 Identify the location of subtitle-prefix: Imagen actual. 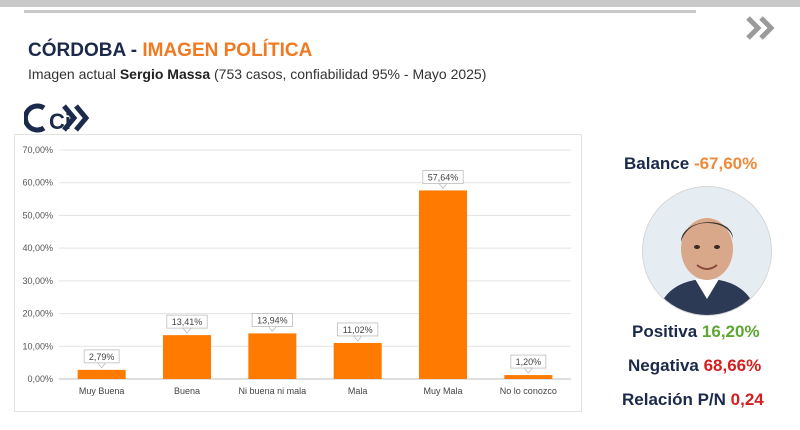
(74, 74).